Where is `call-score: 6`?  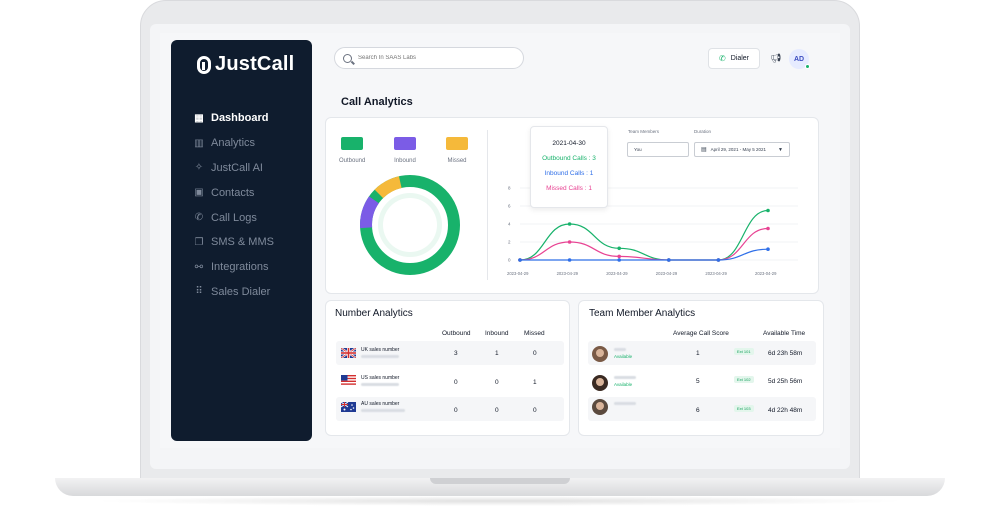 call-score: 6 is located at coordinates (698, 410).